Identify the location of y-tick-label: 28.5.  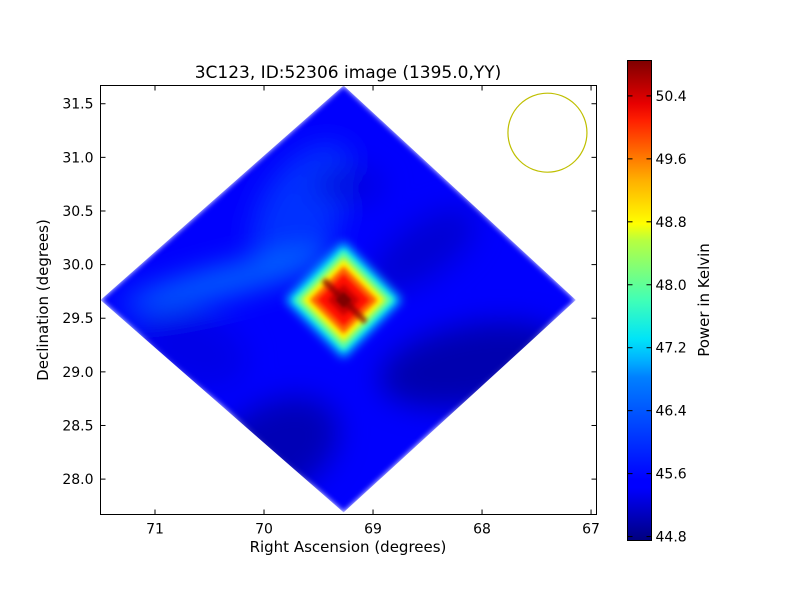
(77, 426).